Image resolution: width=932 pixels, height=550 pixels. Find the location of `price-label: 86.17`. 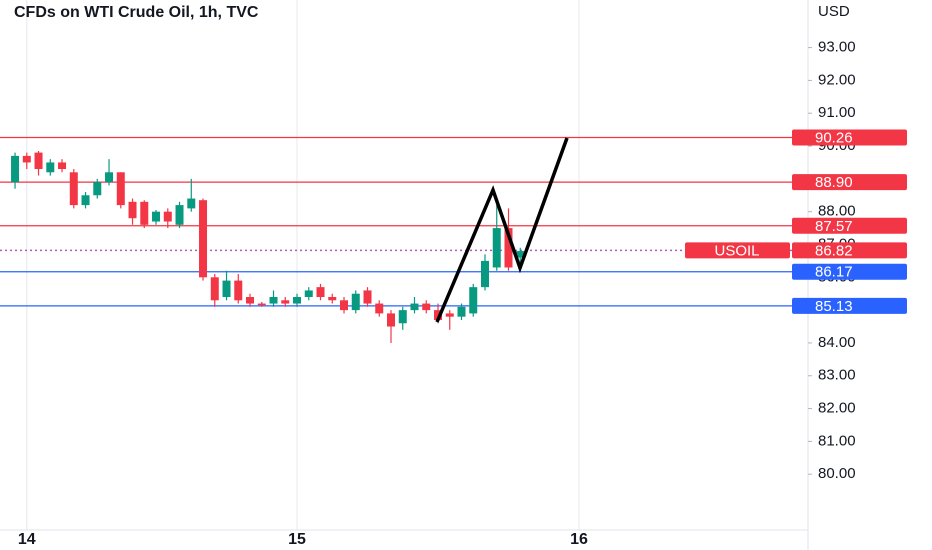

price-label: 86.17 is located at coordinates (834, 272).